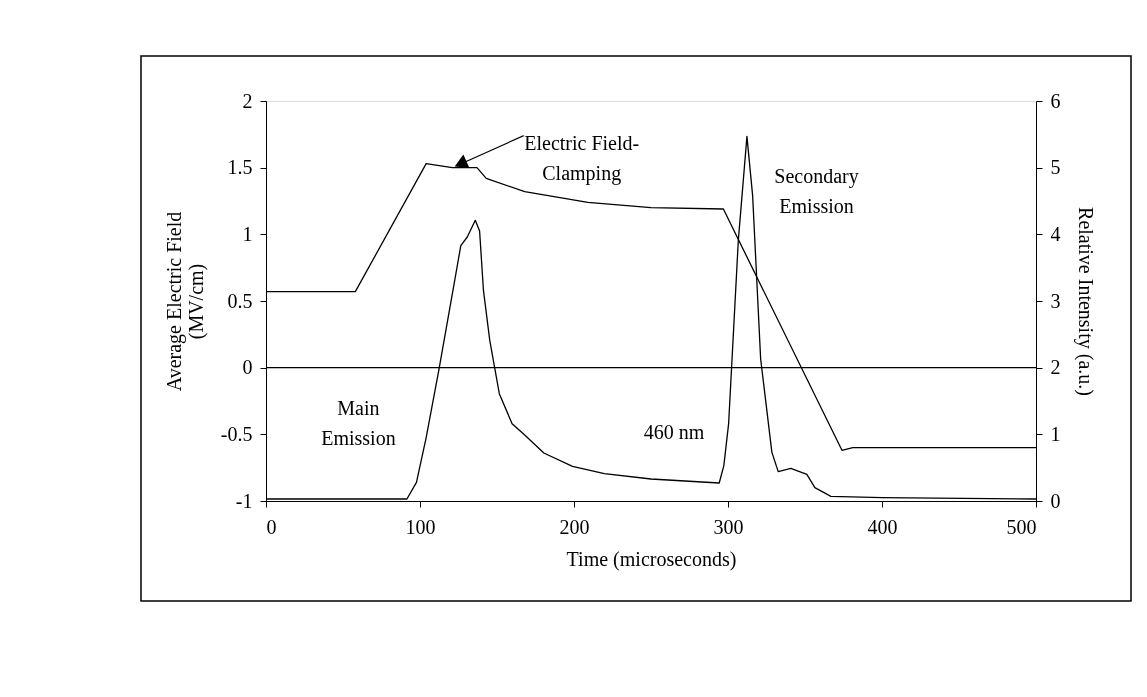 The width and height of the screenshot is (1147, 697). What do you see at coordinates (882, 526) in the screenshot?
I see `x-tick-label: 400` at bounding box center [882, 526].